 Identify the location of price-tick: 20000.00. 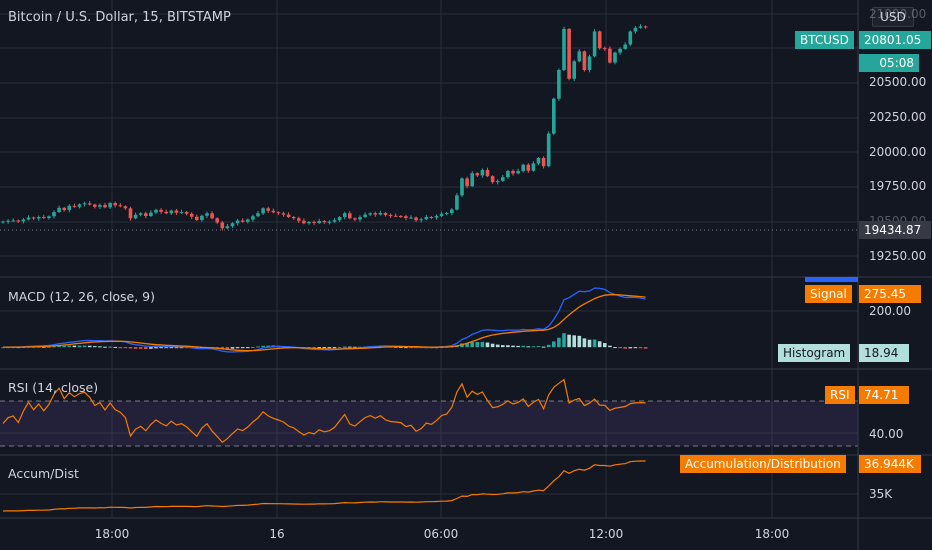
(898, 152).